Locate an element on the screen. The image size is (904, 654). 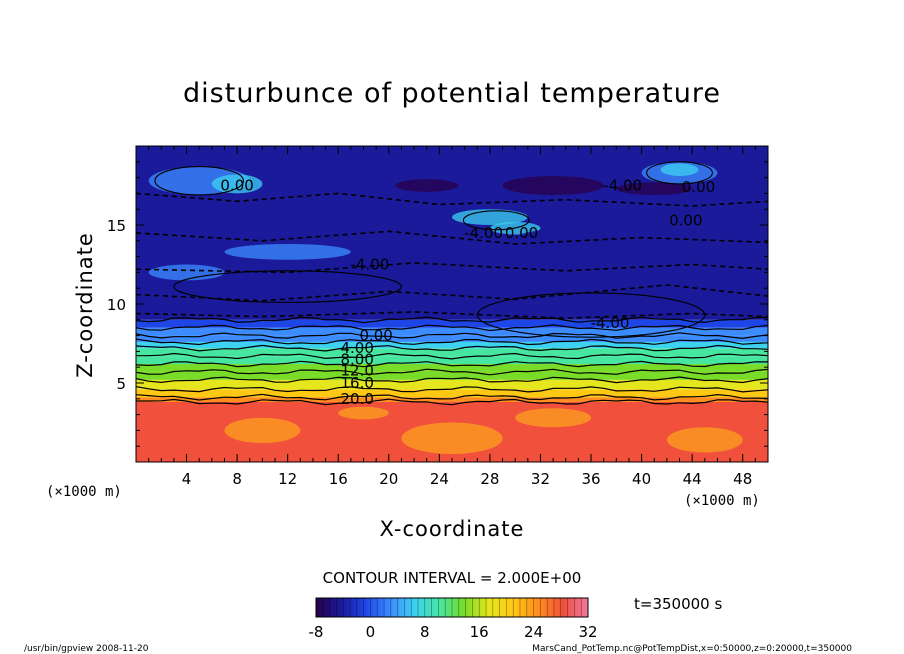
colorbar-tick-label: 32 is located at coordinates (587, 632).